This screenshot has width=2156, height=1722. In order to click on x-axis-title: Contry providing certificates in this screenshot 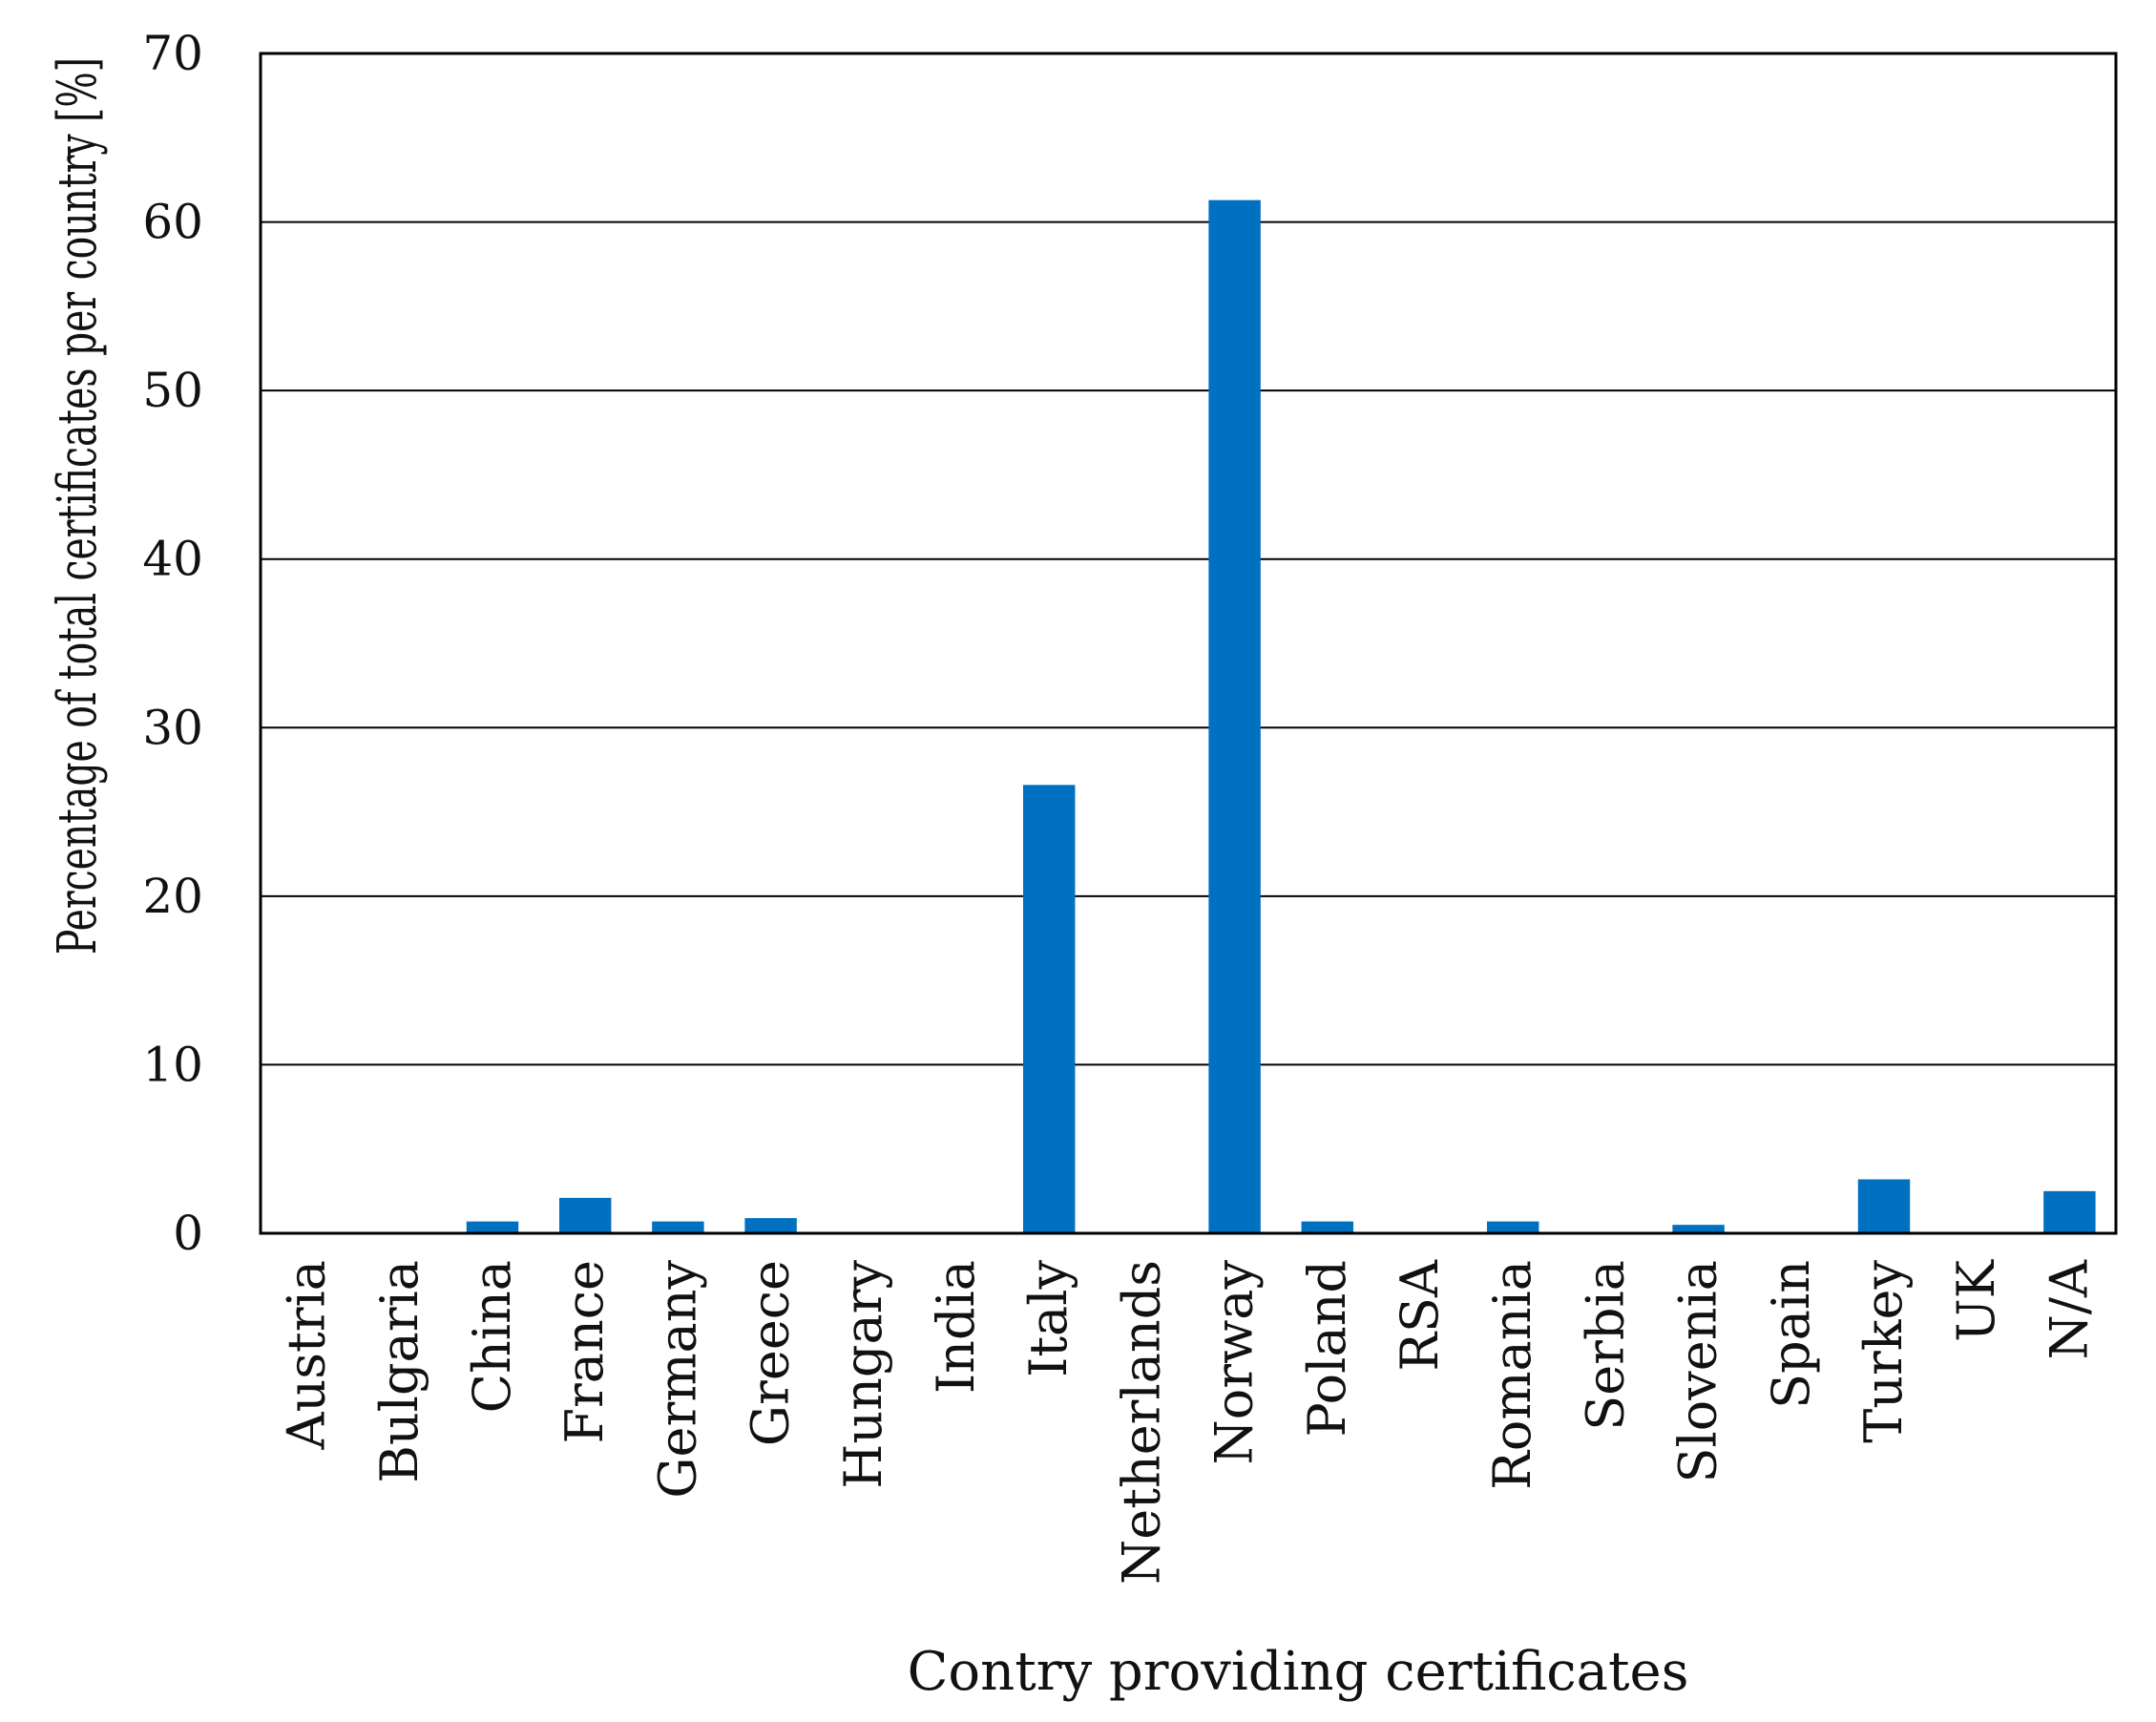, I will do `click(1298, 1672)`.